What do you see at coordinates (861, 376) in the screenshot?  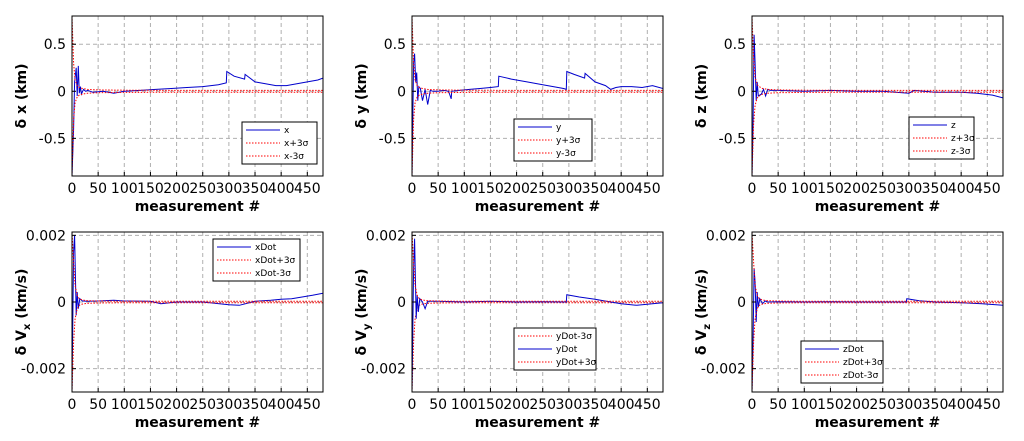 I see `legend-entry-zDot-3σ: zDot-3σ` at bounding box center [861, 376].